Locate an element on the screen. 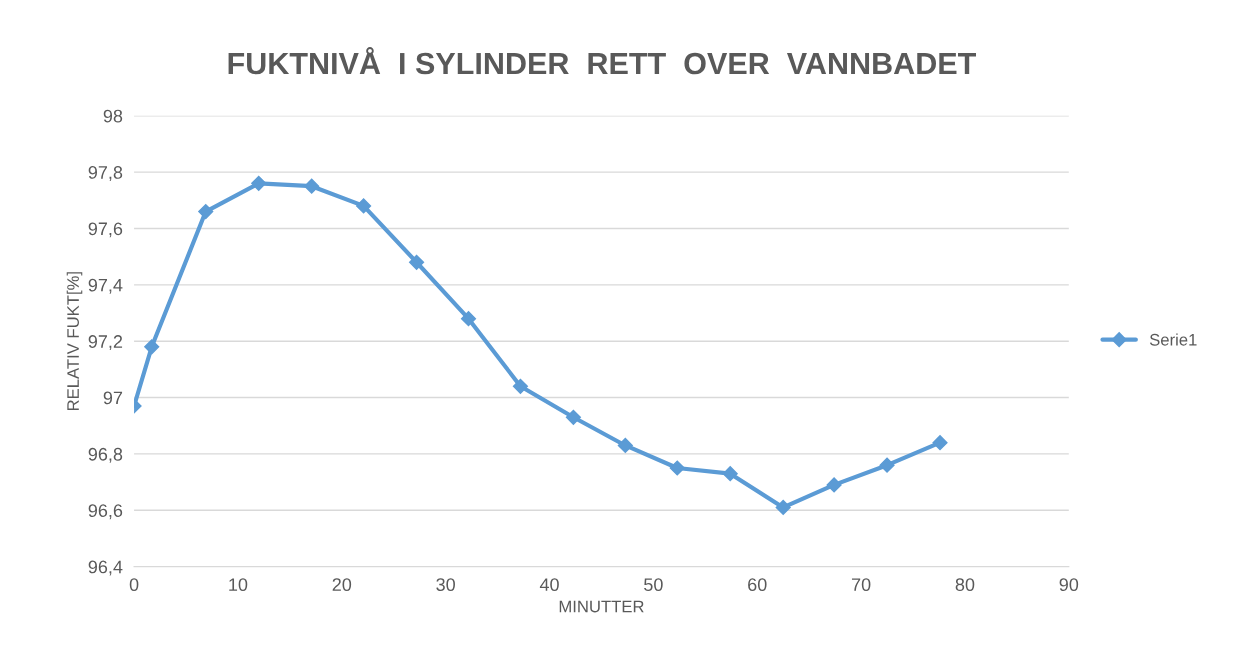 This screenshot has height=669, width=1253. y-tick-label: 97 is located at coordinates (113, 398).